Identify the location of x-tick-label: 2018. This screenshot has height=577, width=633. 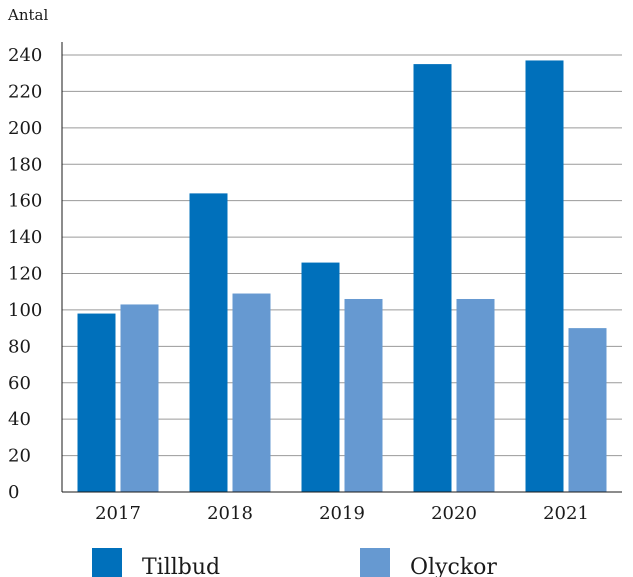
(230, 513).